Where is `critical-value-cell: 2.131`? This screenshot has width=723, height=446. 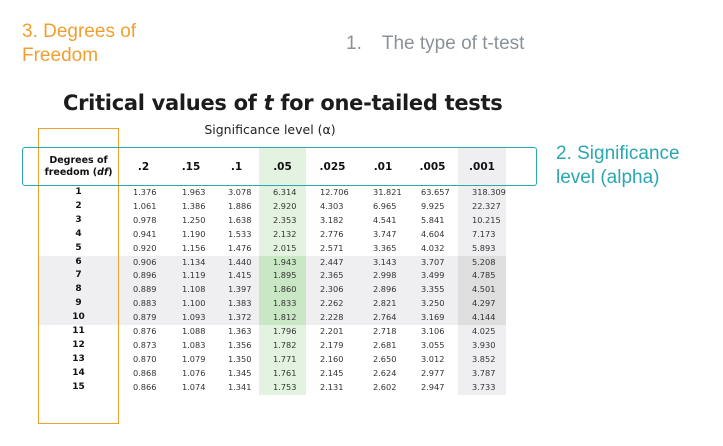
critical-value-cell: 2.131 is located at coordinates (332, 386).